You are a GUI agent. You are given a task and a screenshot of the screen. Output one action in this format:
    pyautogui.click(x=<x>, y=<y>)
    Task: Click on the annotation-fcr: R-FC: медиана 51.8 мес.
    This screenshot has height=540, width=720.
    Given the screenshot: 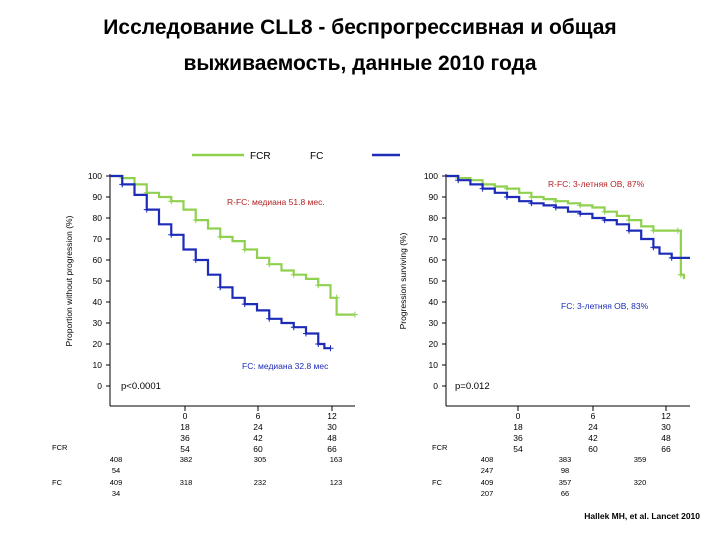 What is the action you would take?
    pyautogui.click(x=276, y=202)
    